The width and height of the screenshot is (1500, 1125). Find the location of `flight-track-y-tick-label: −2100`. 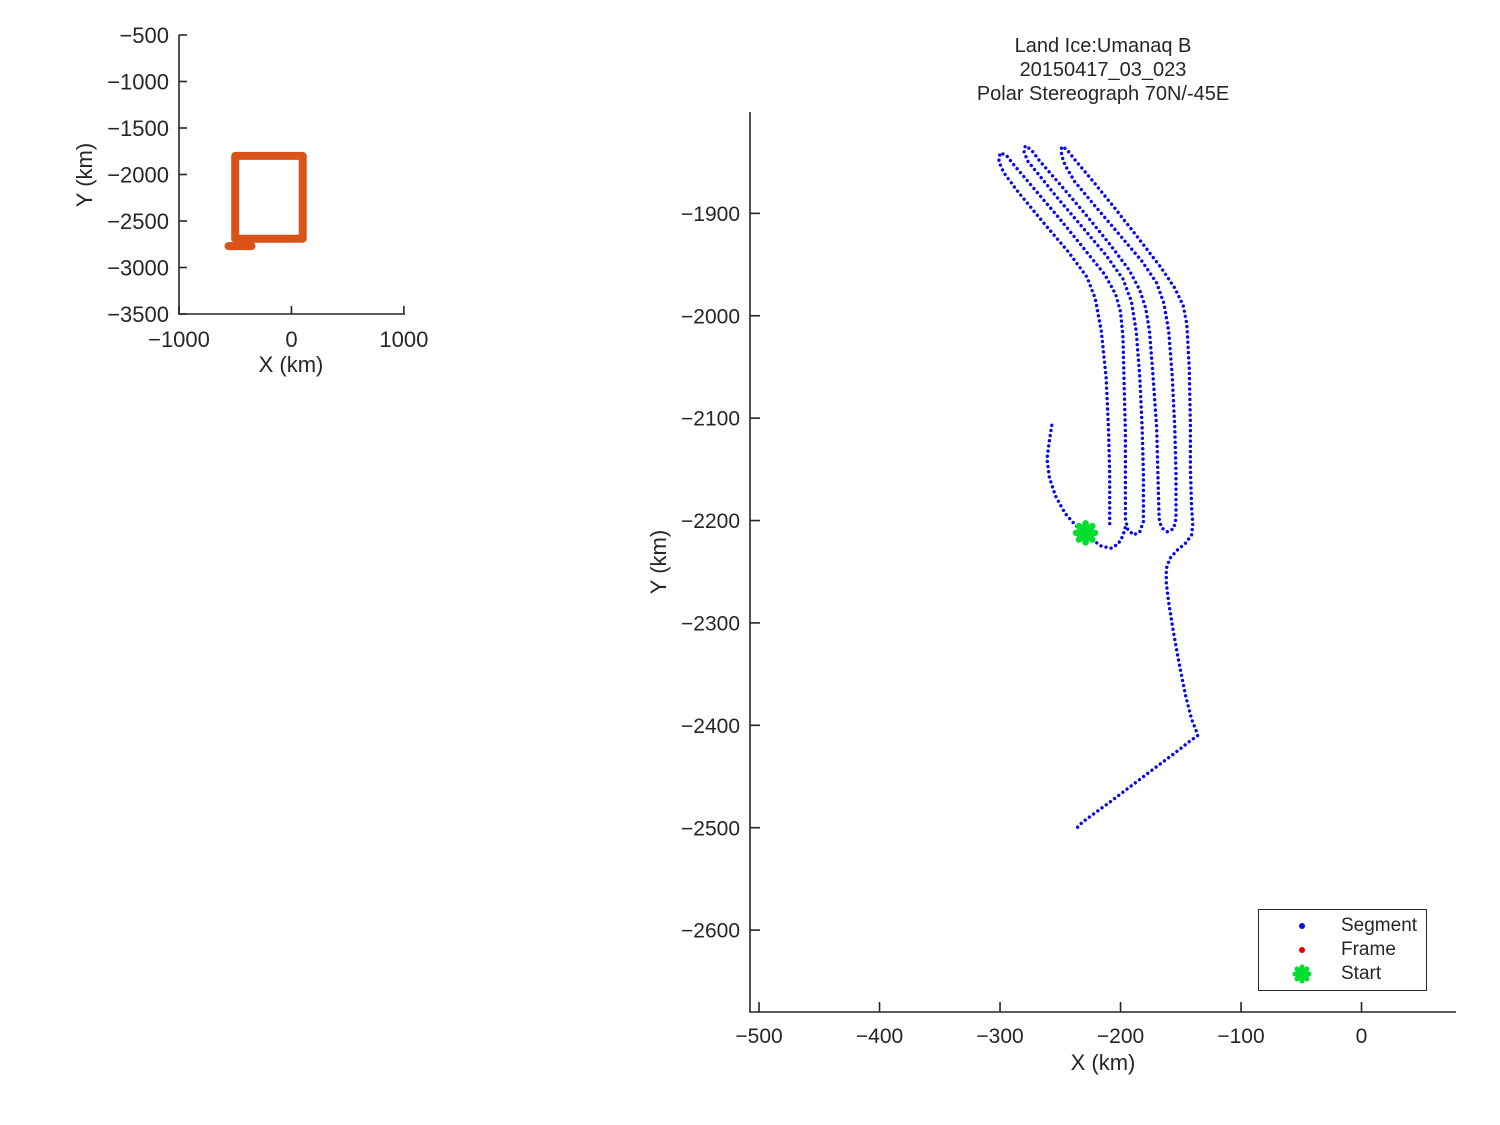

flight-track-y-tick-label: −2100 is located at coordinates (710, 419).